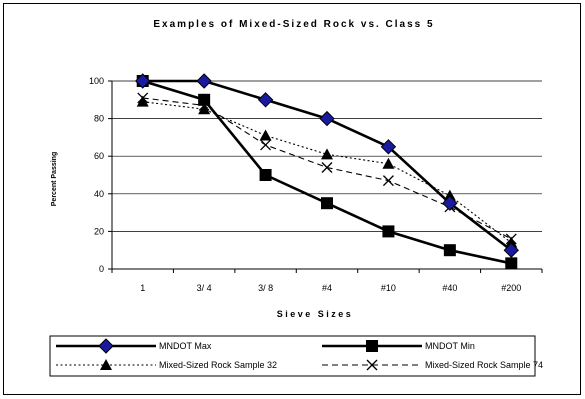 Image resolution: width=585 pixels, height=399 pixels. What do you see at coordinates (99, 119) in the screenshot?
I see `y-tick-label: 80` at bounding box center [99, 119].